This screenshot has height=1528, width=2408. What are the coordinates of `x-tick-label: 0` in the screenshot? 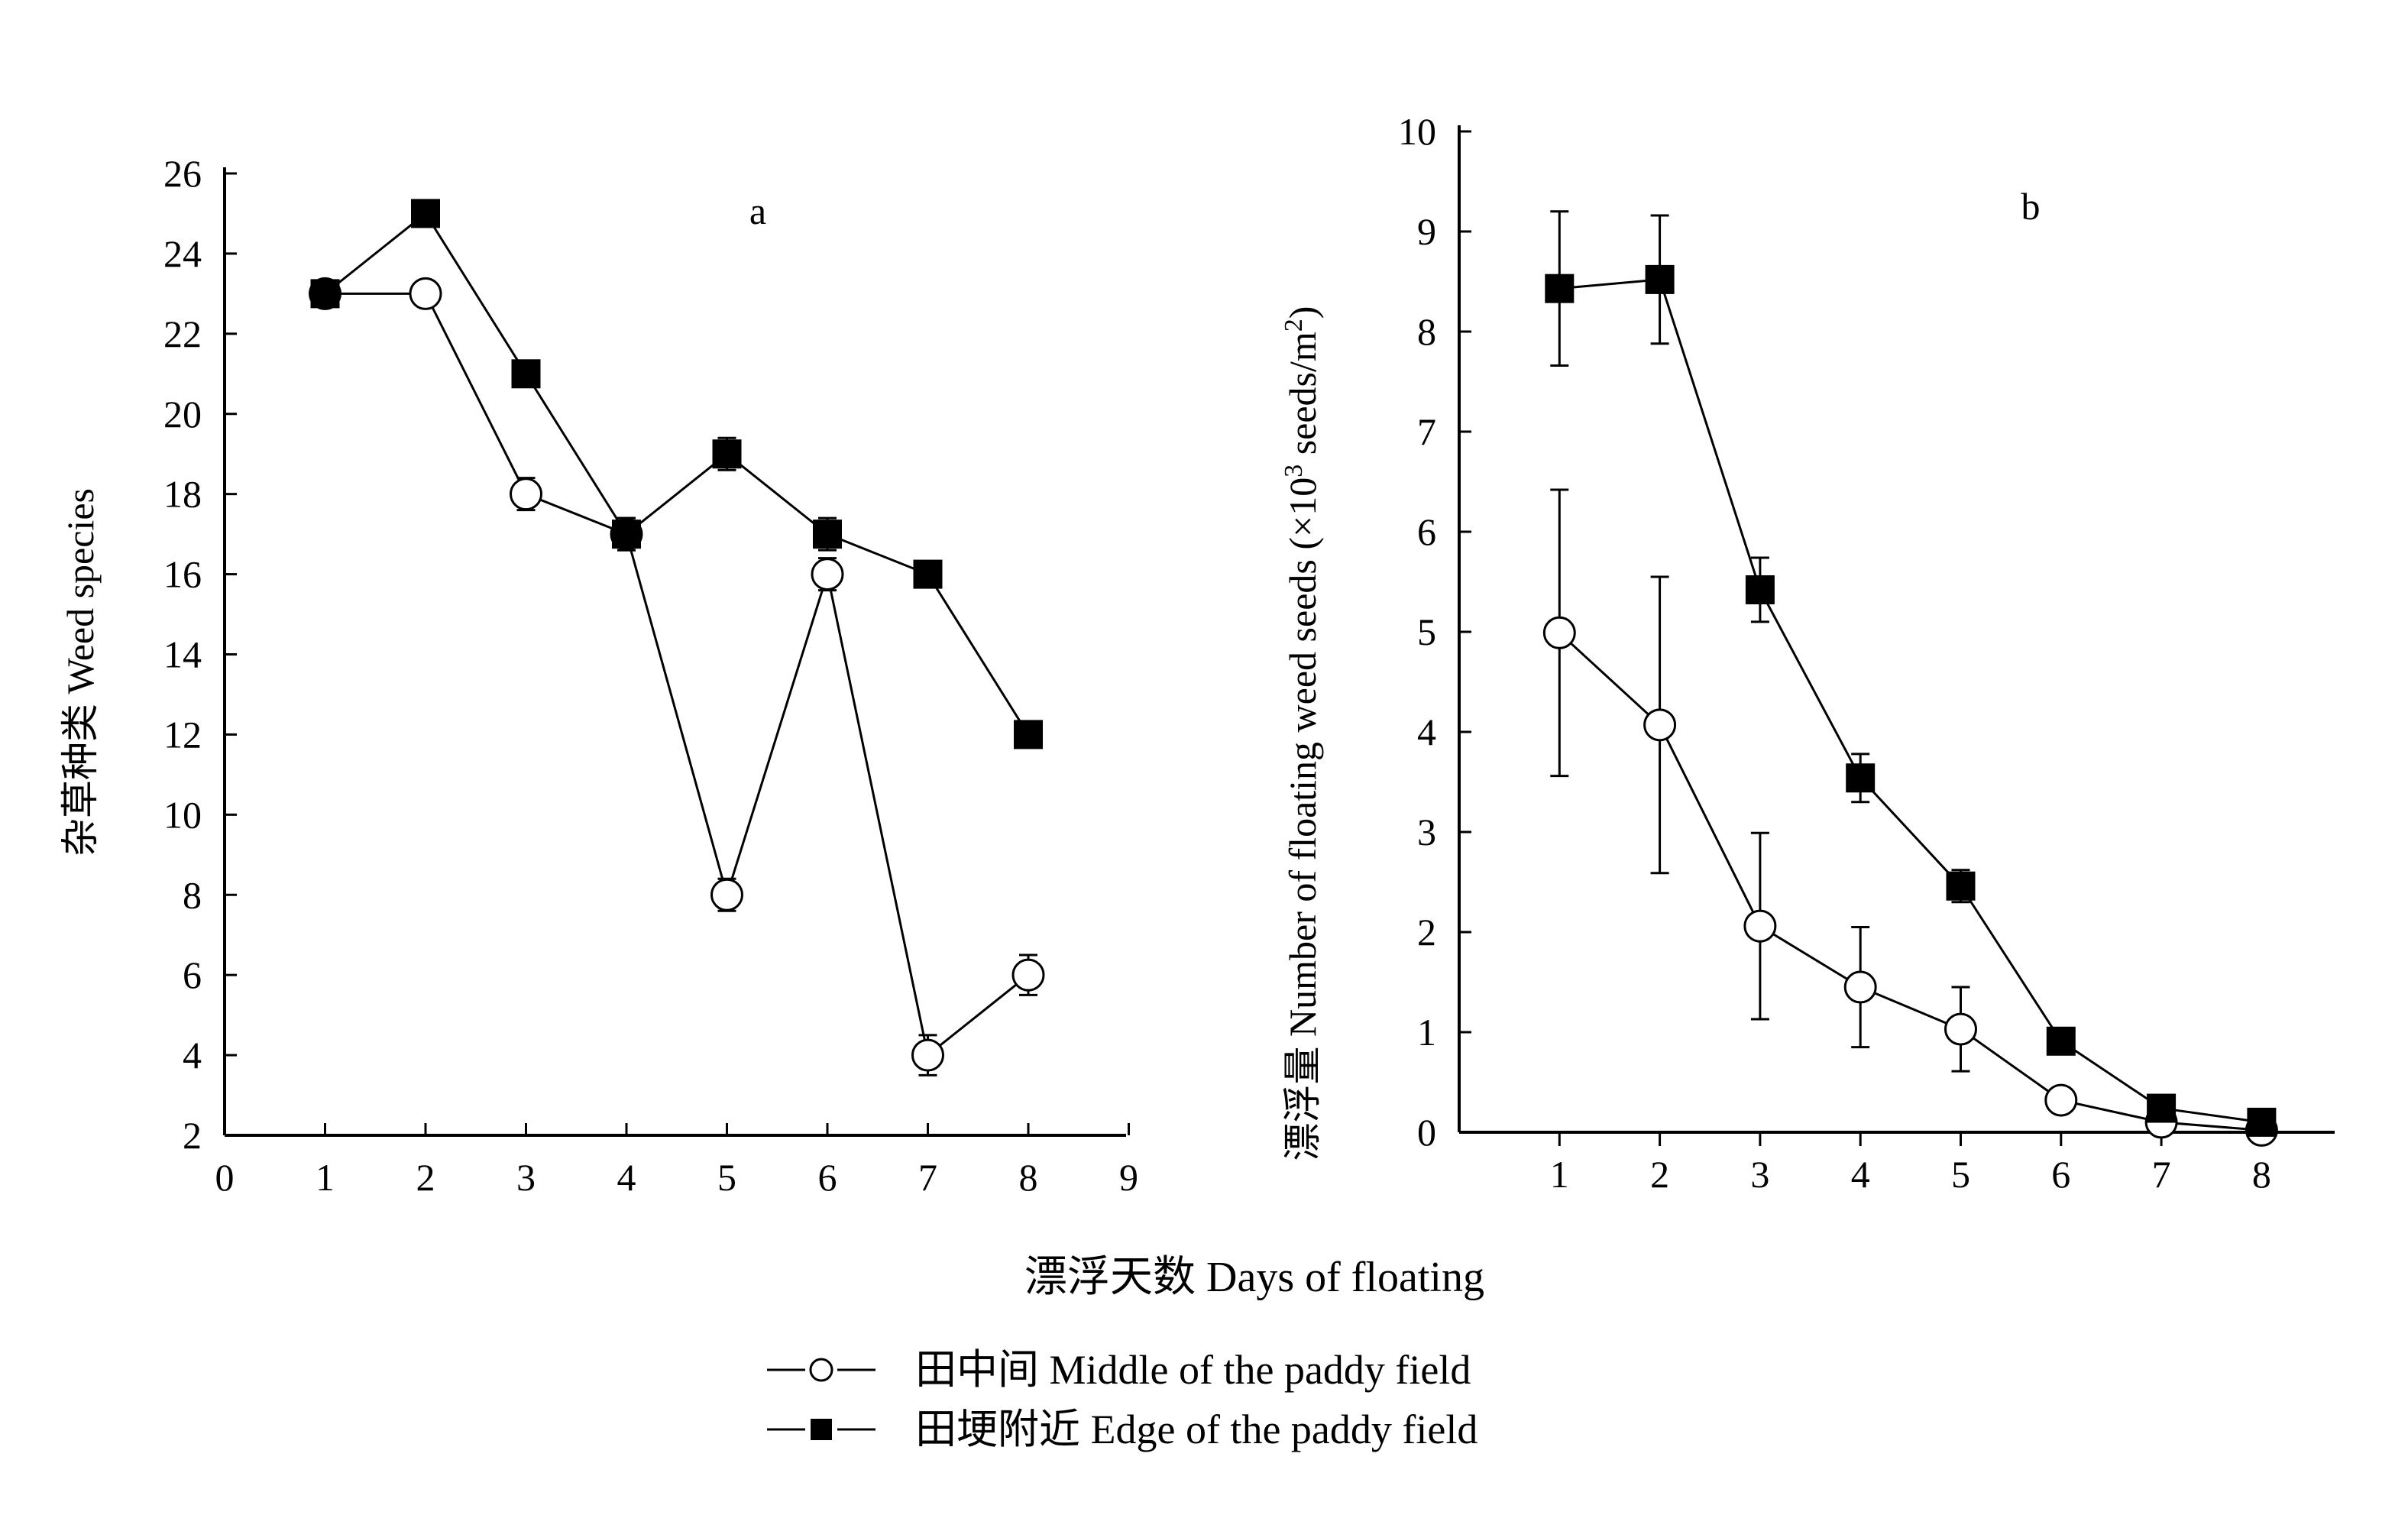 It's located at (225, 1177).